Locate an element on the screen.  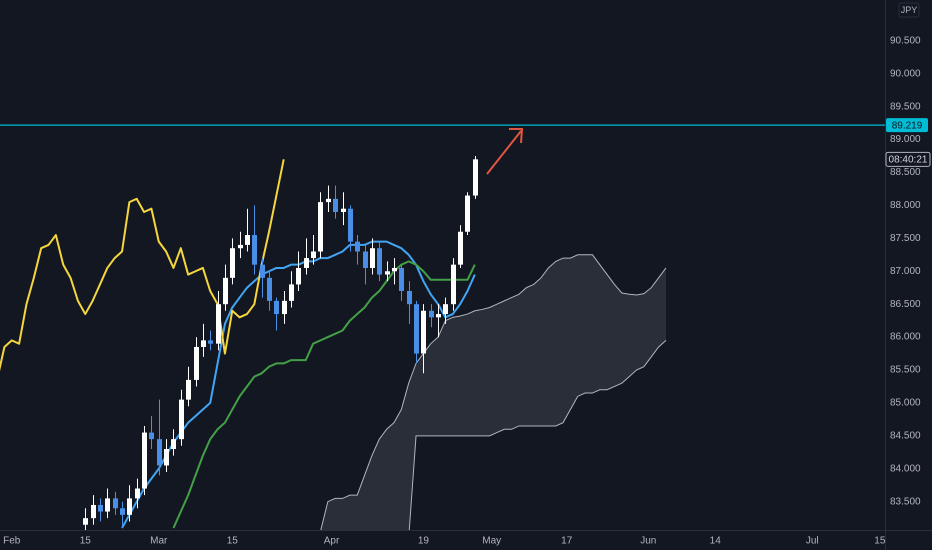
arrow-shaft is located at coordinates (504, 152).